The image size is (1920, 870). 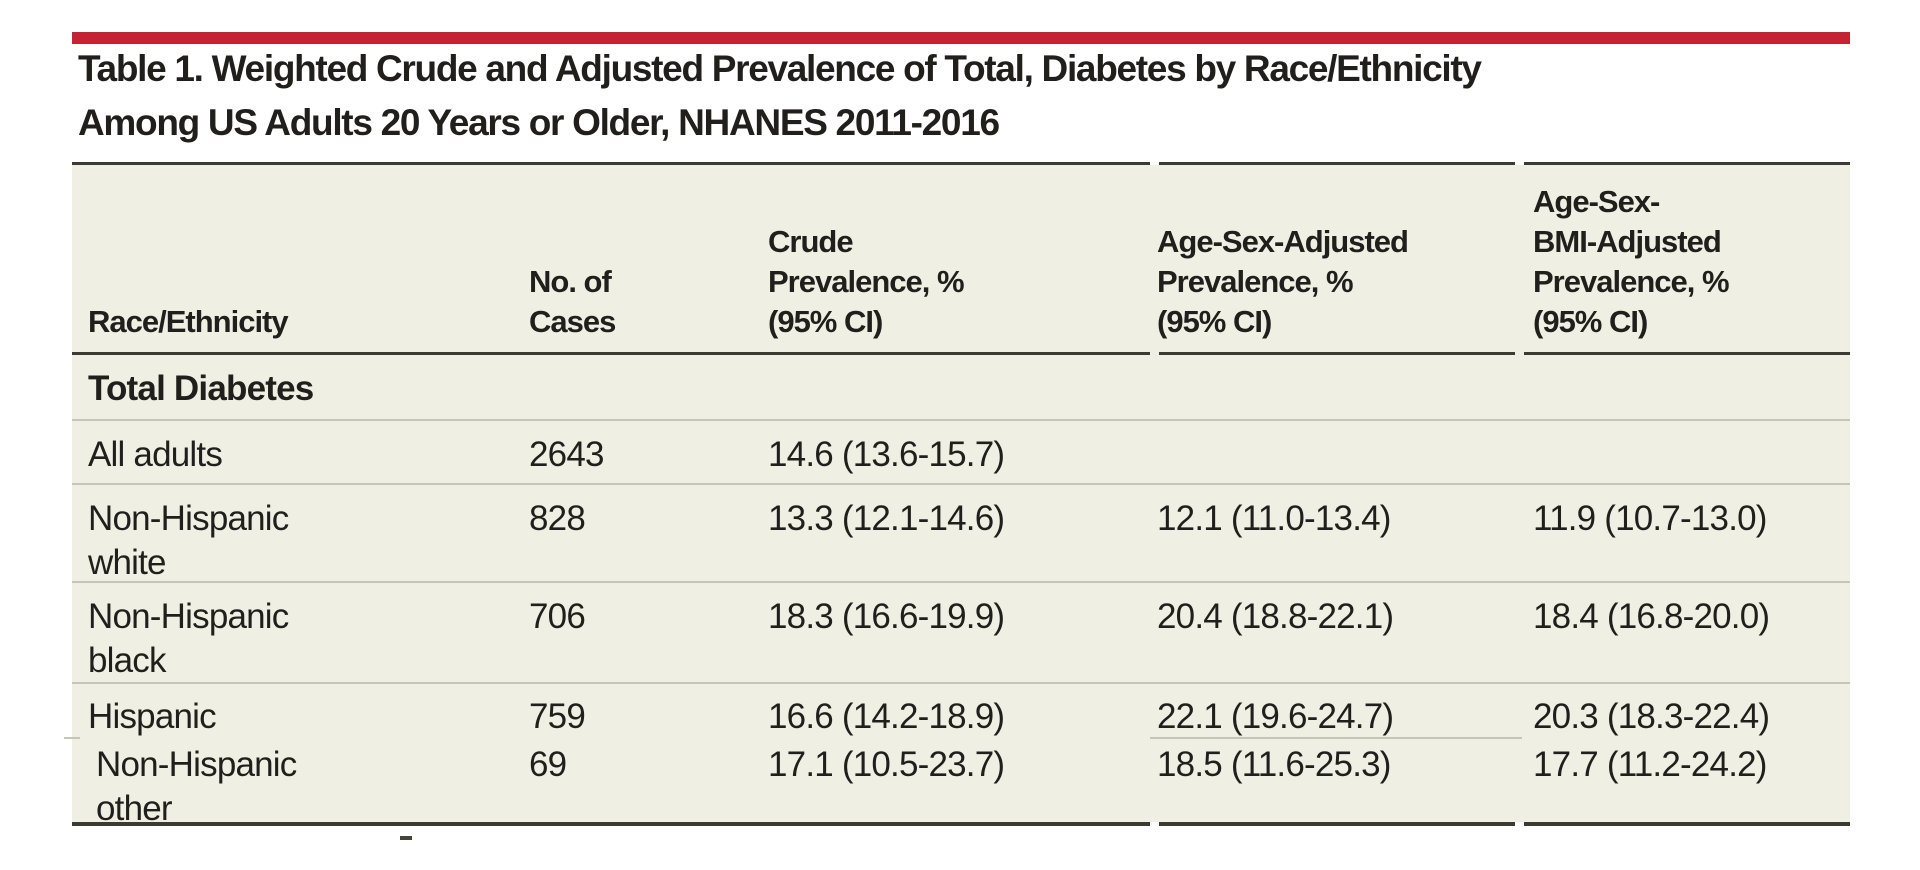 I want to click on partial-row-separator-left, so click(x=72, y=738).